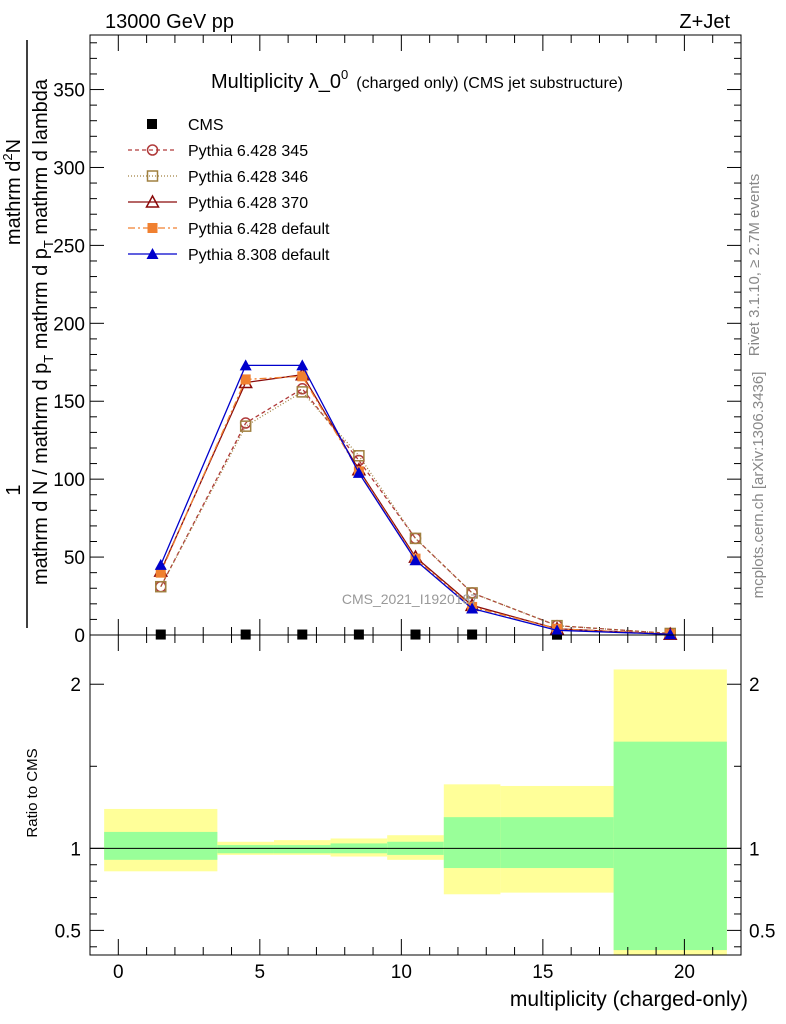 This screenshot has height=1024, width=786. I want to click on title-small: (charged only) (CMS jet substructure), so click(489, 83).